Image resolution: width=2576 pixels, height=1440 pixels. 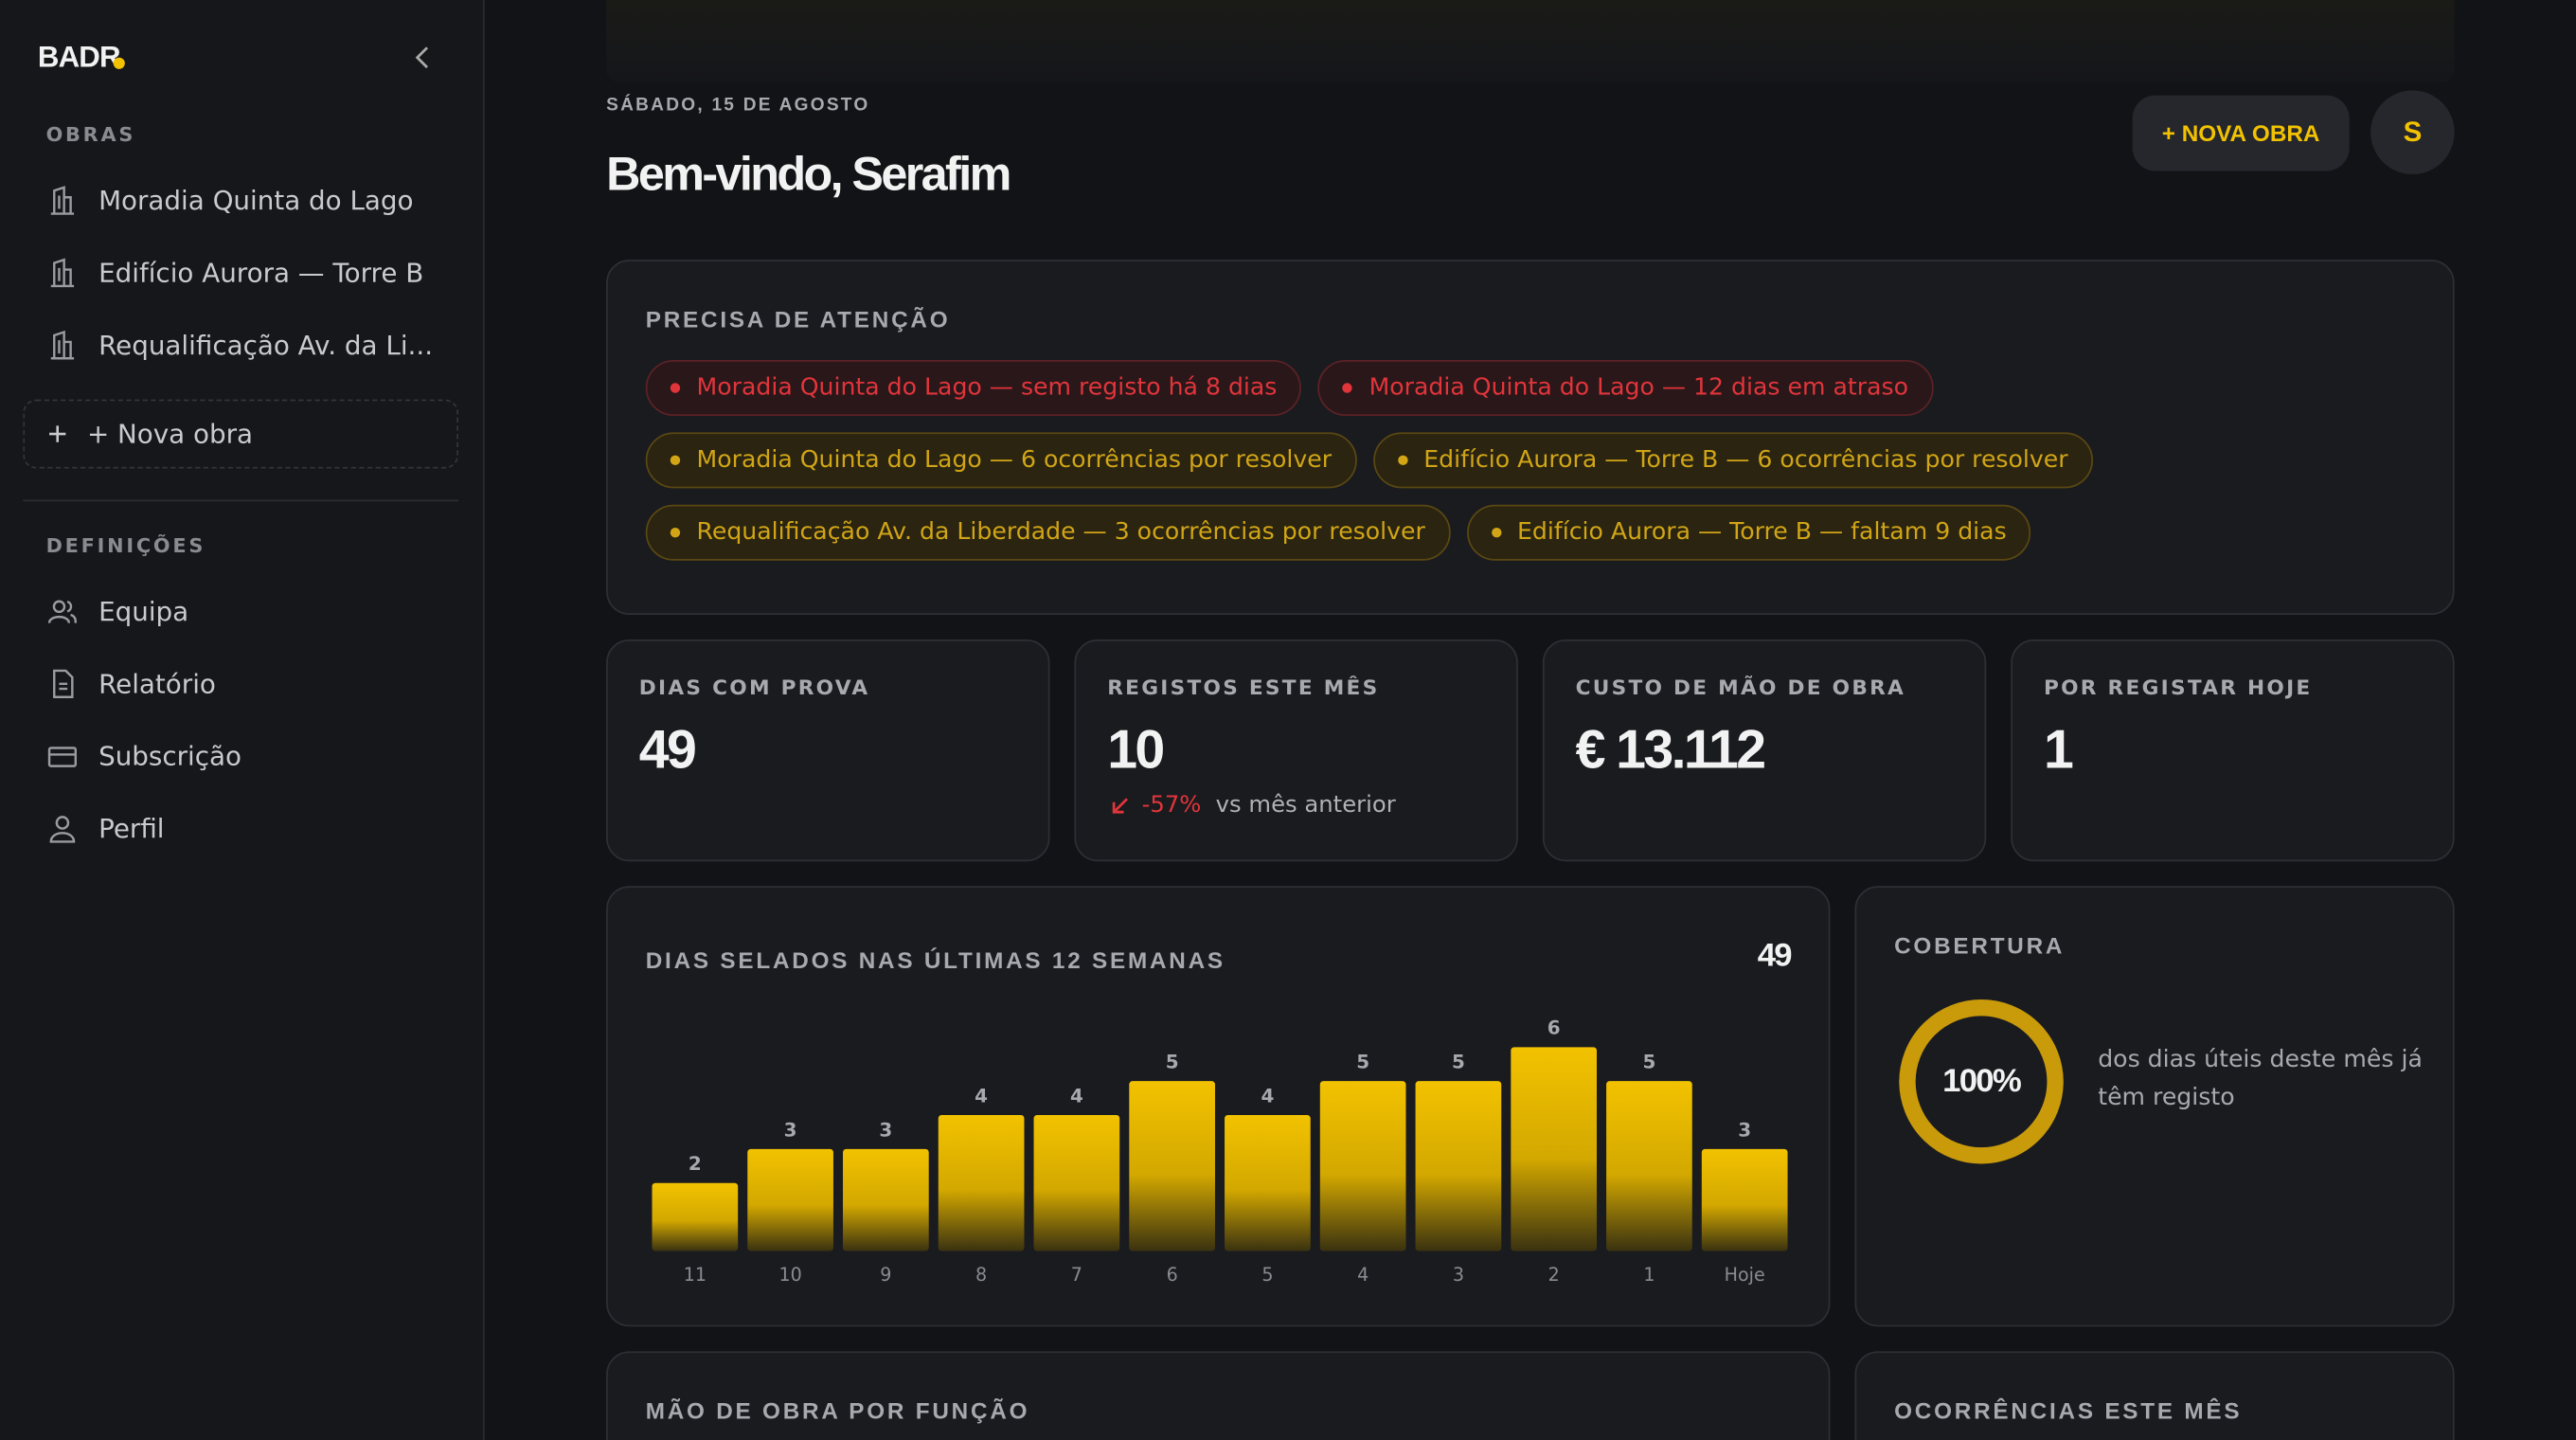 What do you see at coordinates (63, 683) in the screenshot?
I see `report-icon` at bounding box center [63, 683].